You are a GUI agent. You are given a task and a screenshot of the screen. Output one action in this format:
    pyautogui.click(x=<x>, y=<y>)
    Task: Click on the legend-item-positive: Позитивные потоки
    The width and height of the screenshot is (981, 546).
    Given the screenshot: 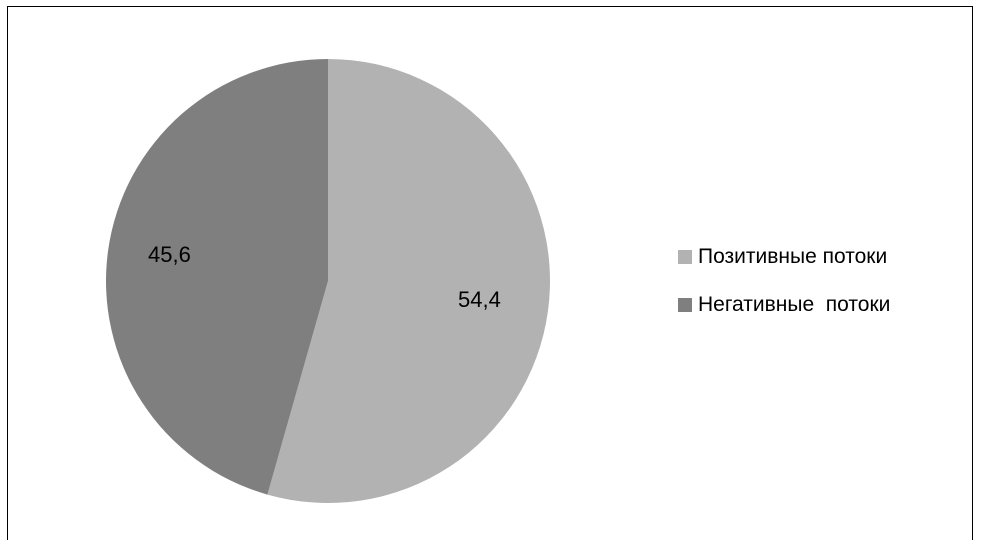 What is the action you would take?
    pyautogui.click(x=784, y=257)
    